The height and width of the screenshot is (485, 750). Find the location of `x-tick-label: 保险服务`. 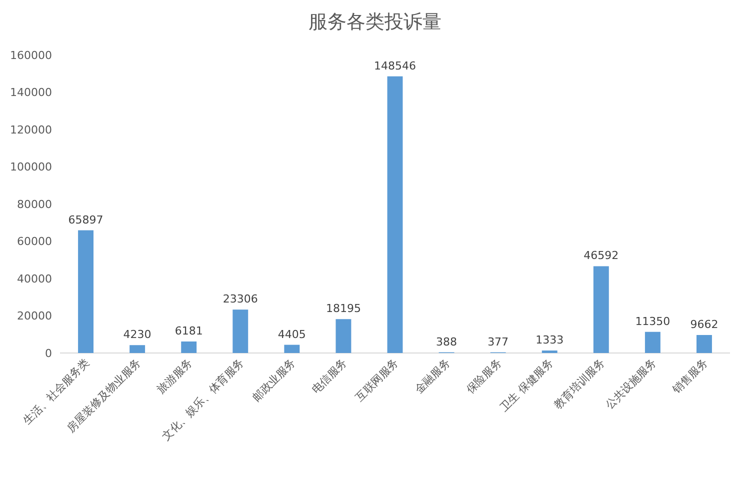

x-tick-label: 保险服务 is located at coordinates (484, 376).